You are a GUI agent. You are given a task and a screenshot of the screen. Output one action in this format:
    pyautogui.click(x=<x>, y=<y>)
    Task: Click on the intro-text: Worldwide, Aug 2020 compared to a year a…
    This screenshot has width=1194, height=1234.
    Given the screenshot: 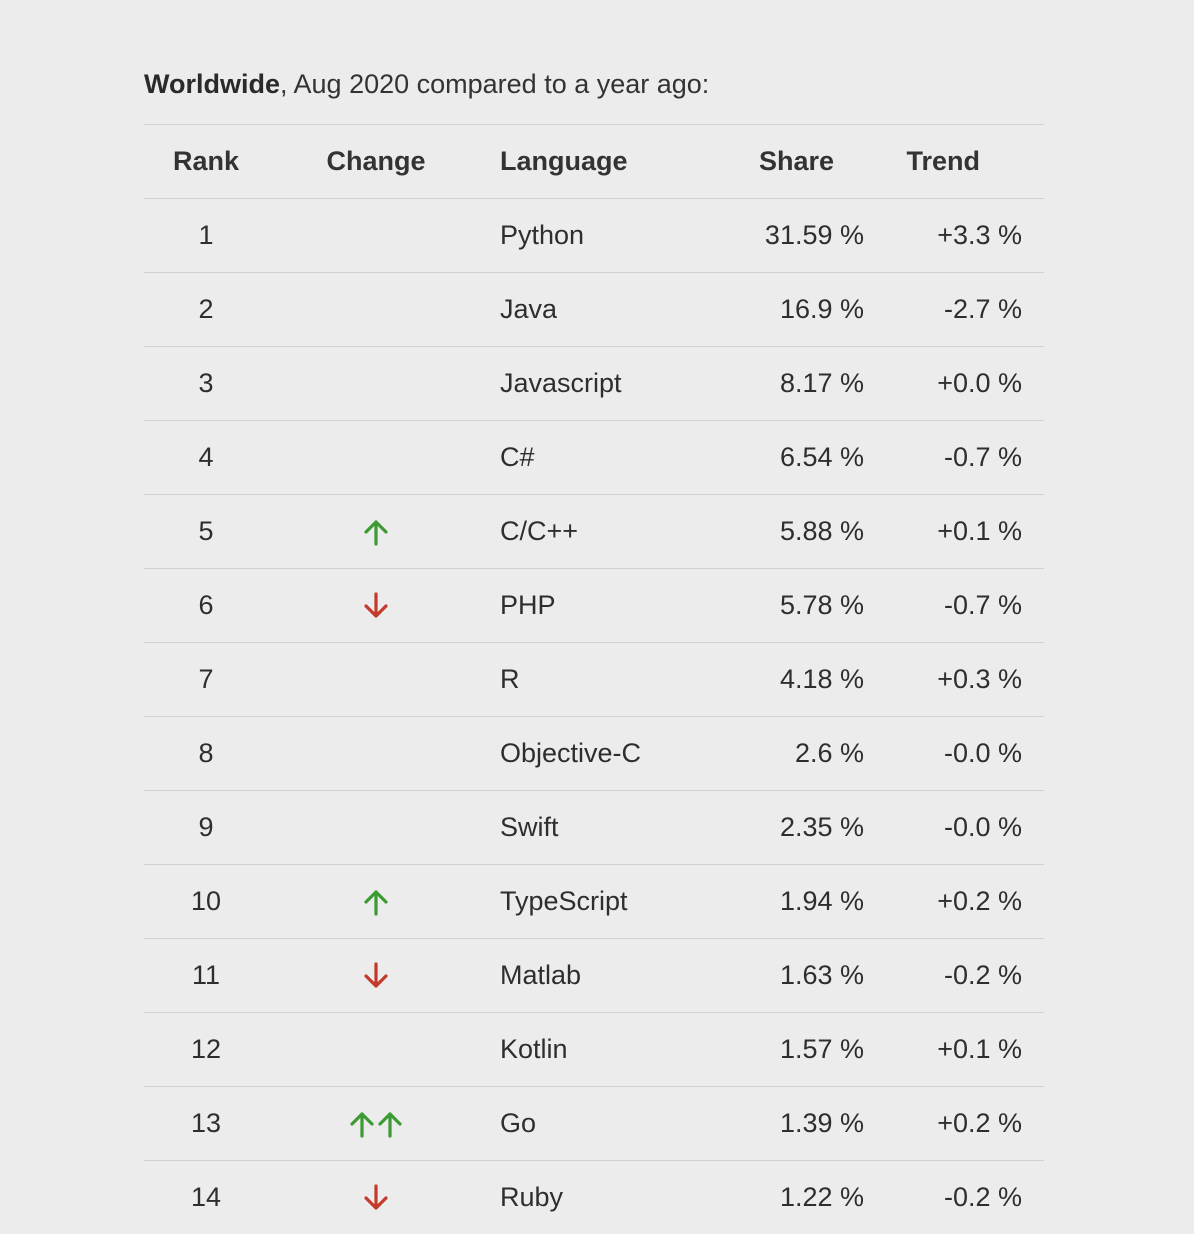 What is the action you would take?
    pyautogui.click(x=426, y=84)
    